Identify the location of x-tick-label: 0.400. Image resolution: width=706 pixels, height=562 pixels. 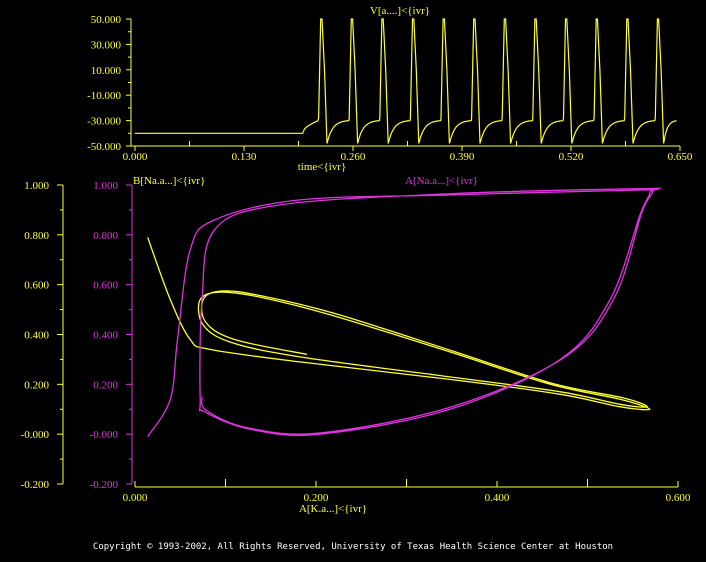
(497, 498).